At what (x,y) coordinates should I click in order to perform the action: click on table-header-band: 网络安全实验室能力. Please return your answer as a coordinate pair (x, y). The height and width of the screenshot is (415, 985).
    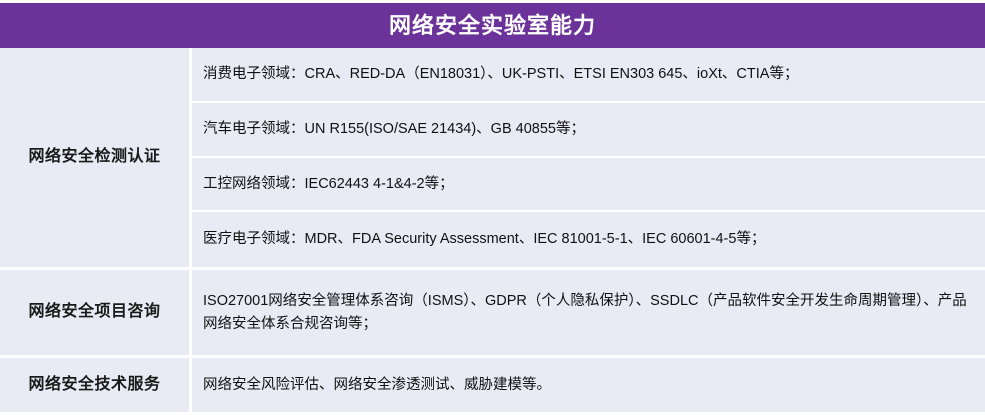
    Looking at the image, I should click on (492, 25).